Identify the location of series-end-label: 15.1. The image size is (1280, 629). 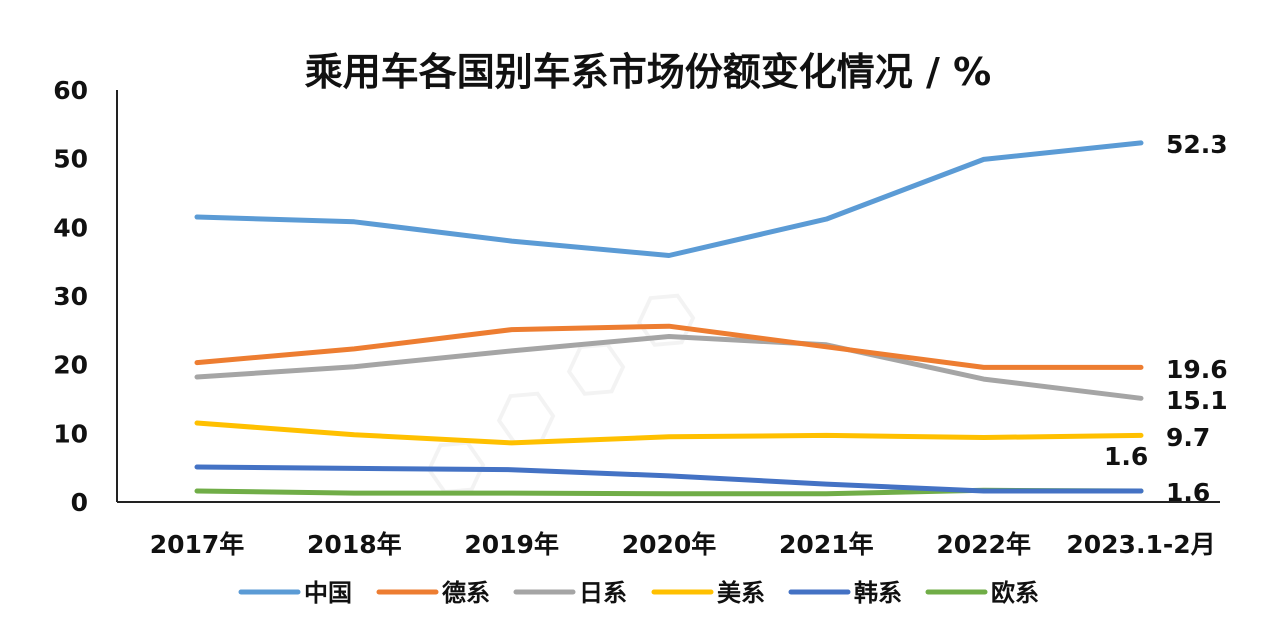
(1197, 400).